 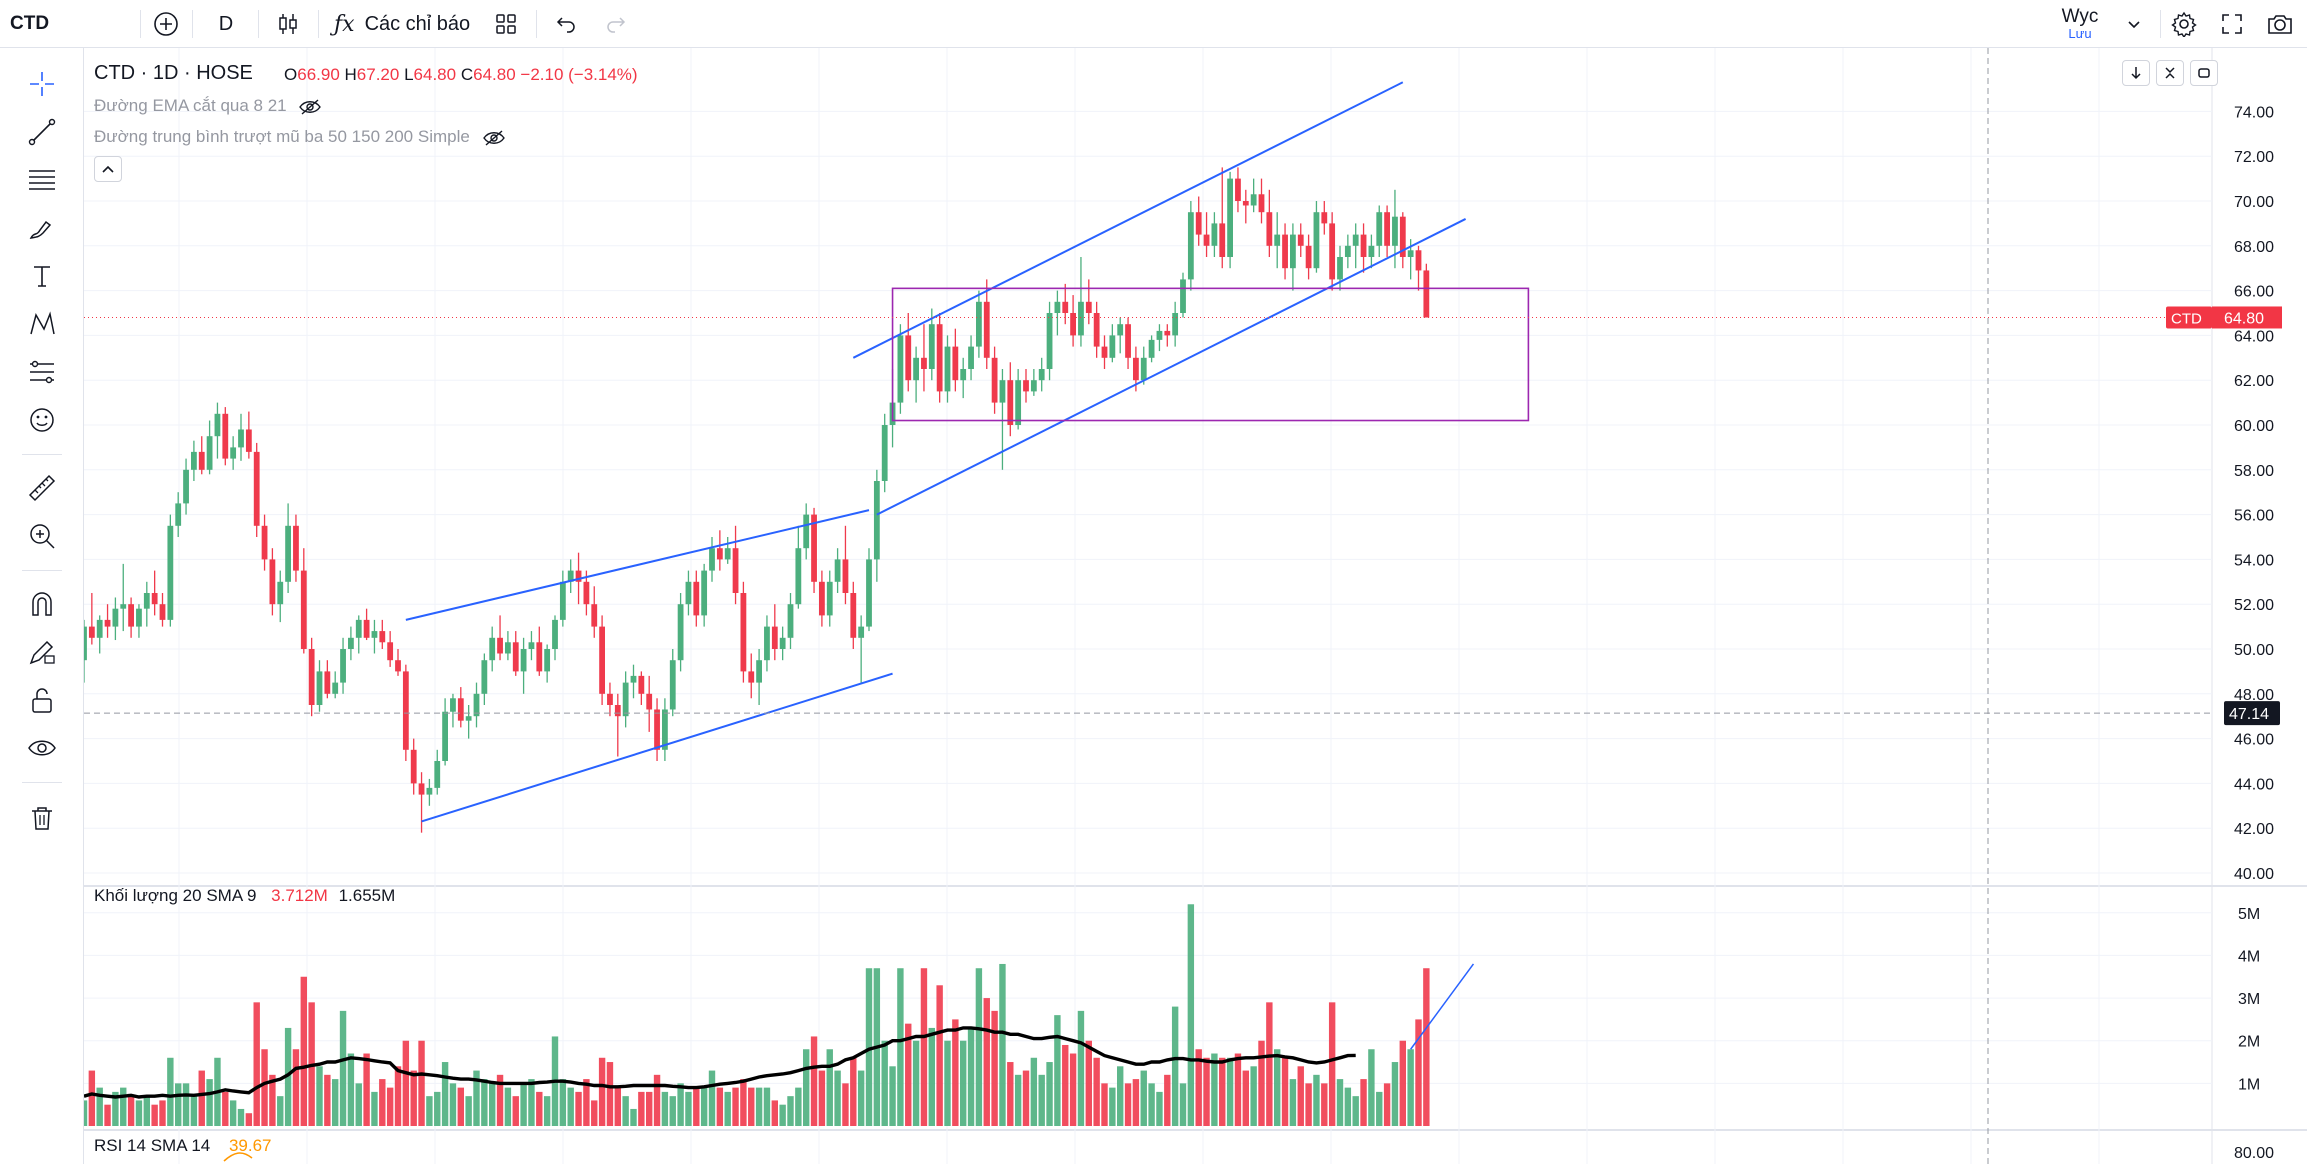 I want to click on volume-value: 3.712M, so click(x=299, y=895).